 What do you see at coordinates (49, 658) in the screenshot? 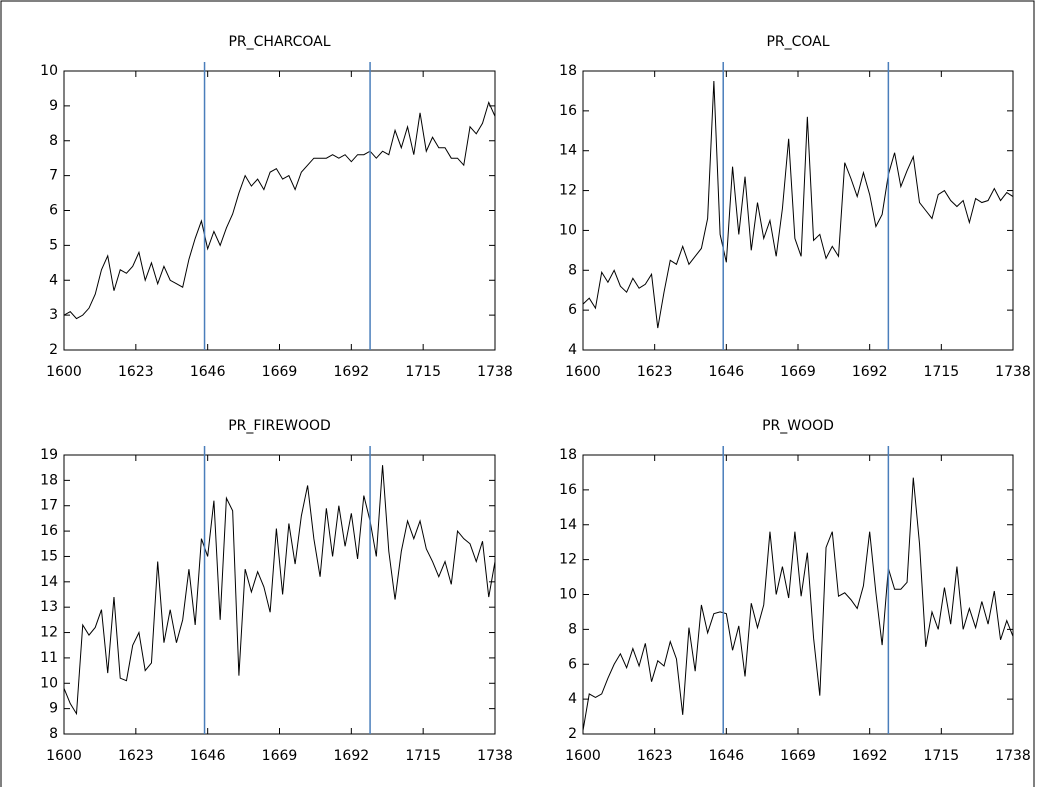
I see `y-tick-label: 11` at bounding box center [49, 658].